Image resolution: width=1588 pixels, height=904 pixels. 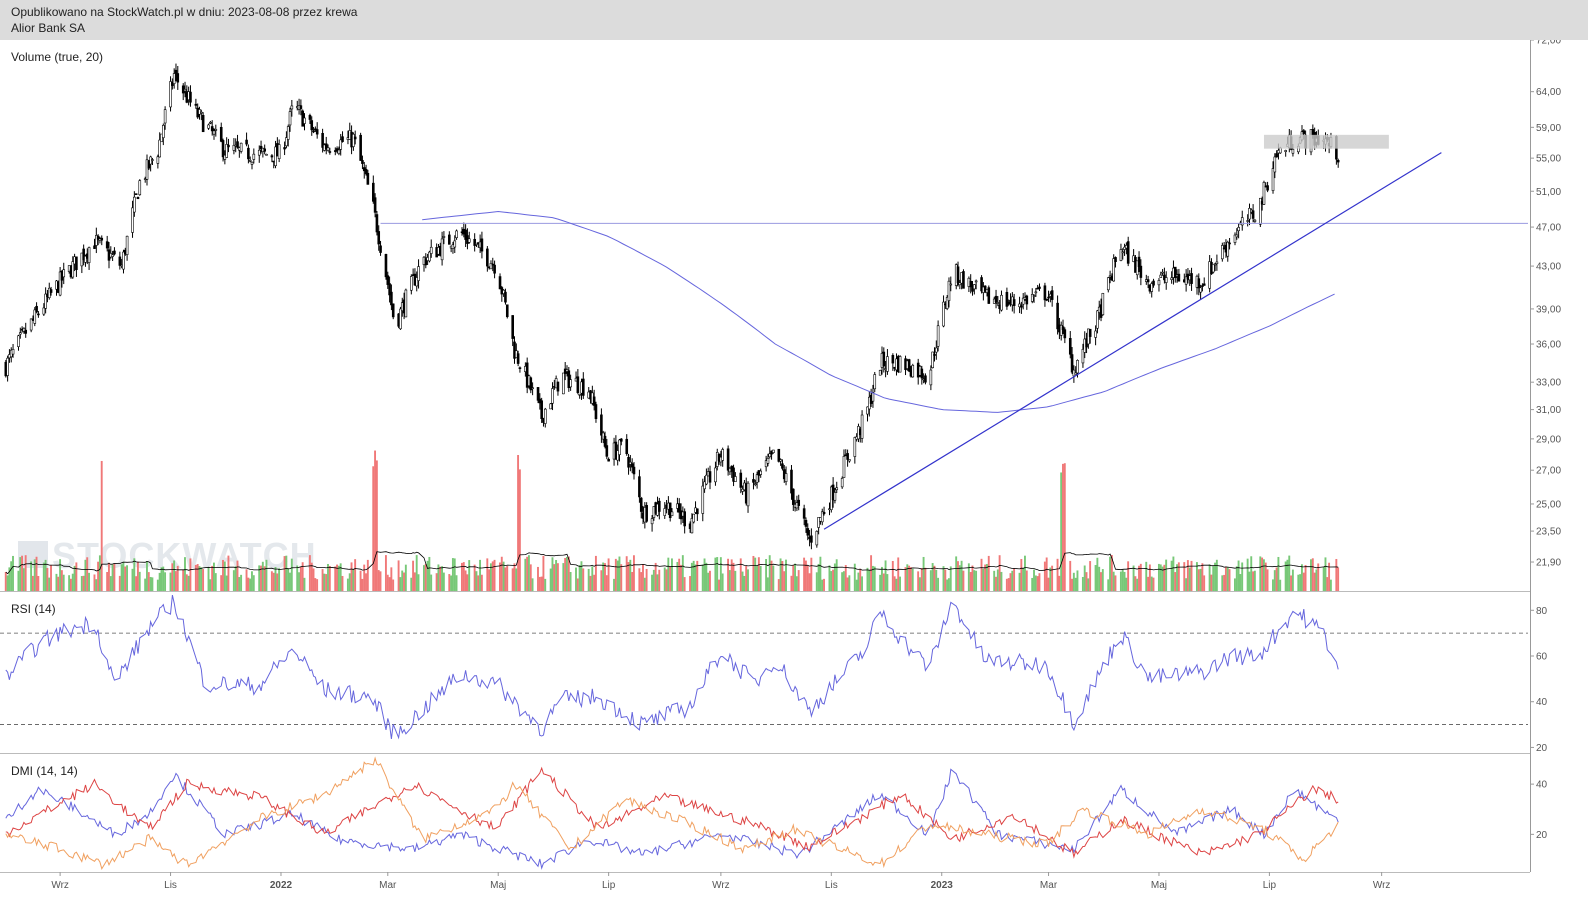 What do you see at coordinates (1548, 471) in the screenshot?
I see `price-tick-label: 27,00` at bounding box center [1548, 471].